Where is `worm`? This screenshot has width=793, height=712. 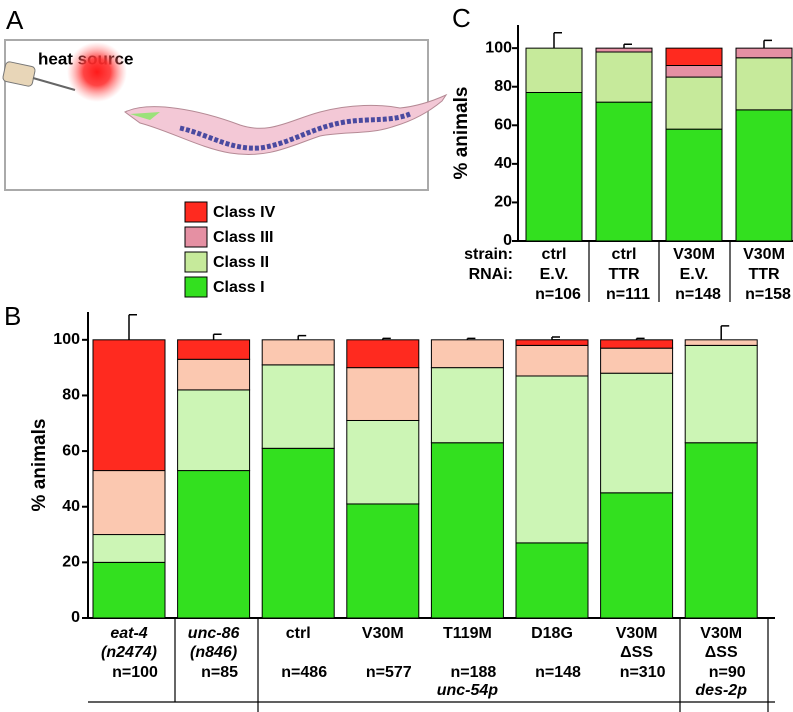 worm is located at coordinates (286, 124).